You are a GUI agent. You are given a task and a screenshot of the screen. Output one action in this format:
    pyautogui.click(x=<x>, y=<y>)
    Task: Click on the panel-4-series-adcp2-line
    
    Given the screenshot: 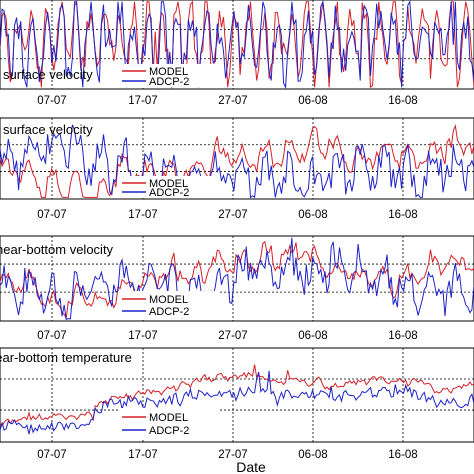 What is the action you would take?
    pyautogui.click(x=237, y=402)
    